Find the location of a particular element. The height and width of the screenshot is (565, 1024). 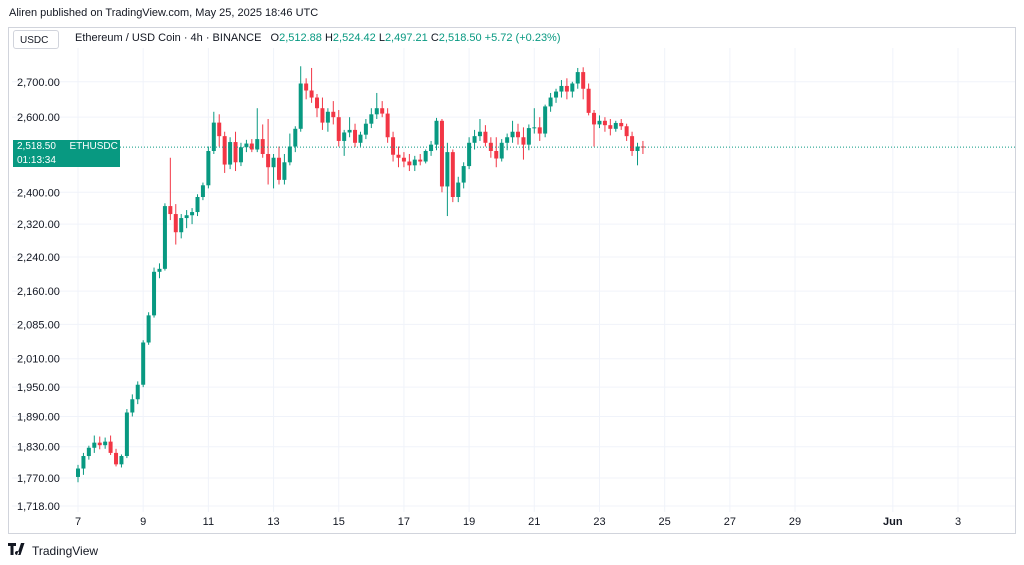

y-tick-label: 2,160.00 is located at coordinates (38, 292).